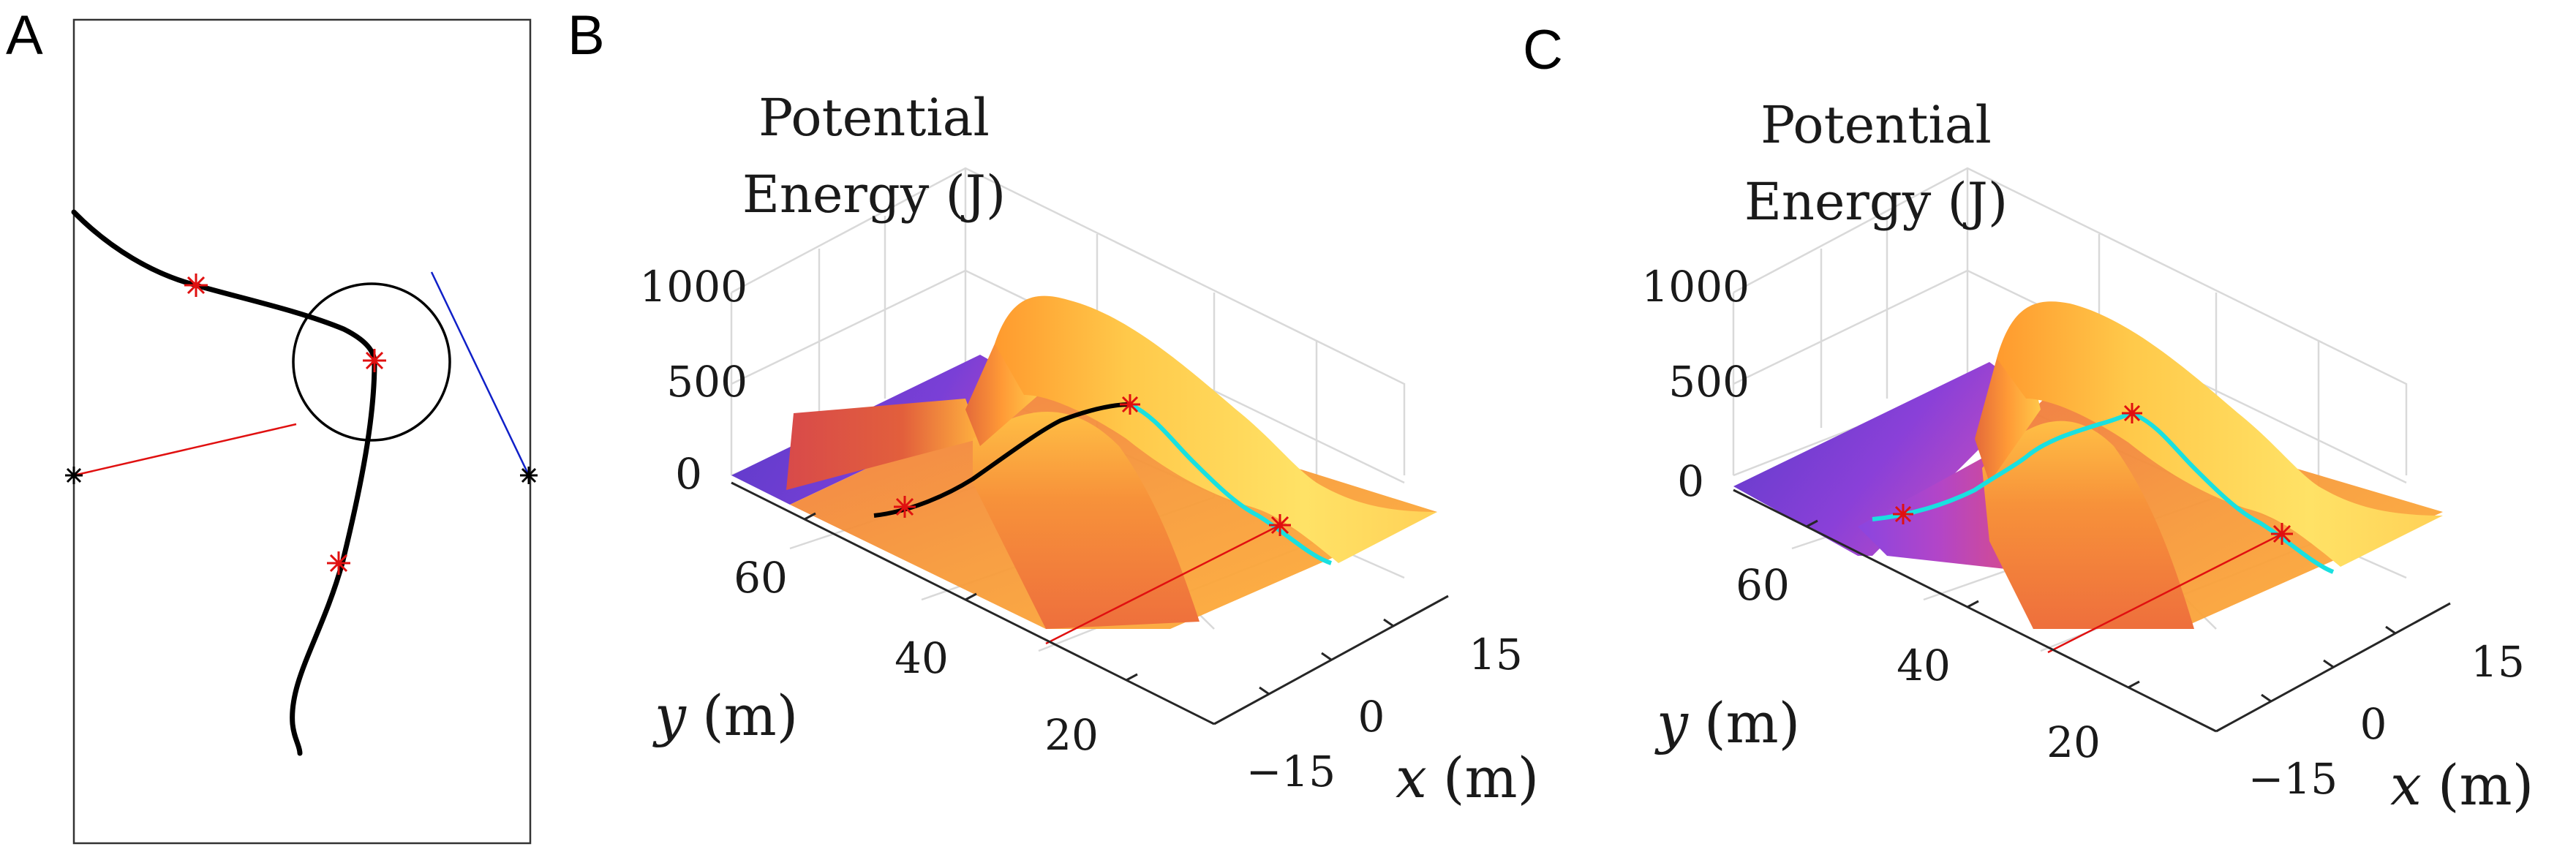 The height and width of the screenshot is (852, 2576). What do you see at coordinates (24, 35) in the screenshot?
I see `panel-label-a: A` at bounding box center [24, 35].